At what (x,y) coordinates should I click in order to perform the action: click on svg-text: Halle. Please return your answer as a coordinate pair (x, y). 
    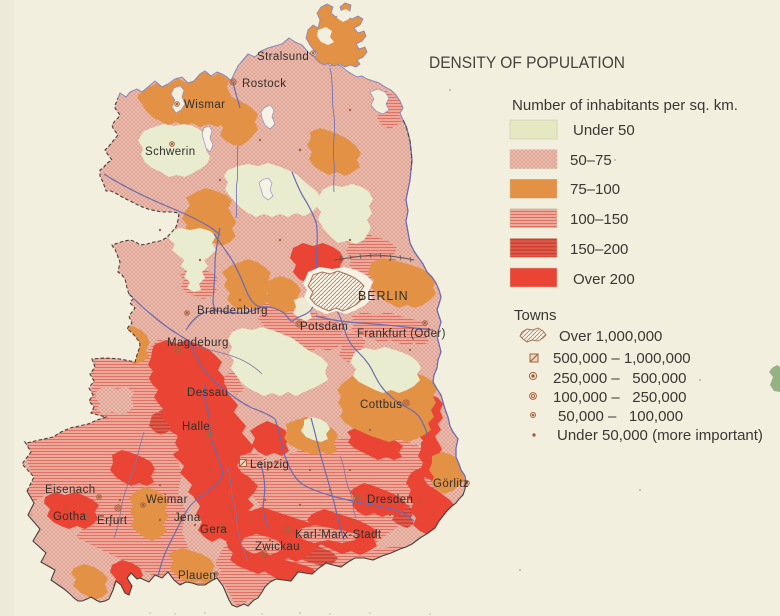
    Looking at the image, I should click on (196, 427).